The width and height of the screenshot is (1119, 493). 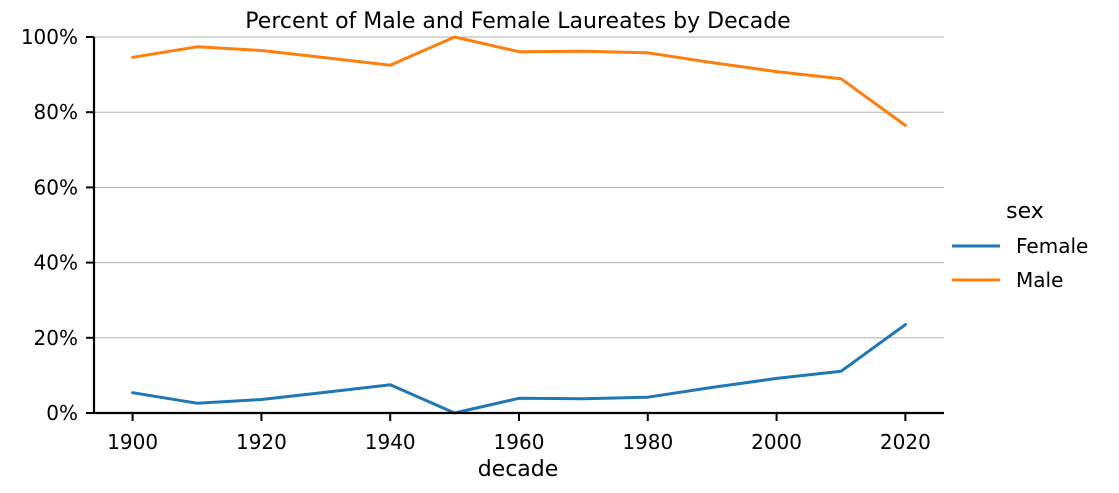 I want to click on y-tick-label: 0%, so click(x=62, y=413).